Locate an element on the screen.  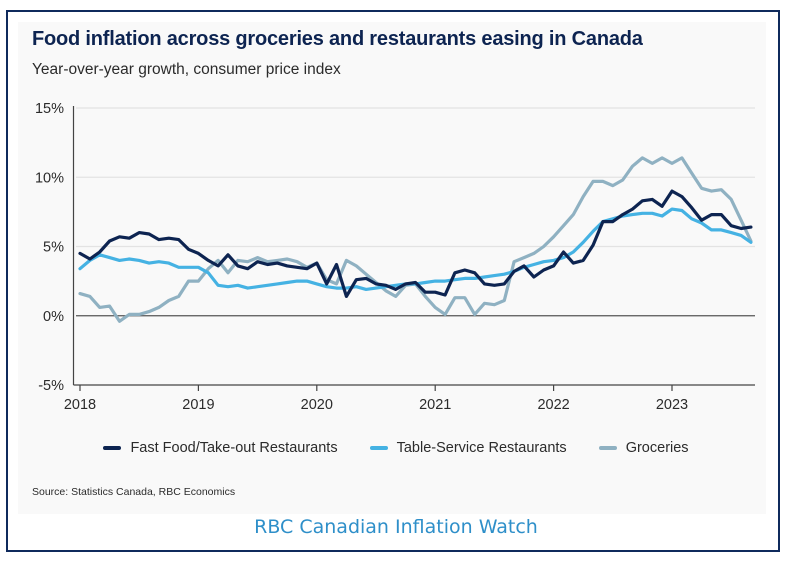
series-line-table-service-restaurants is located at coordinates (415, 249).